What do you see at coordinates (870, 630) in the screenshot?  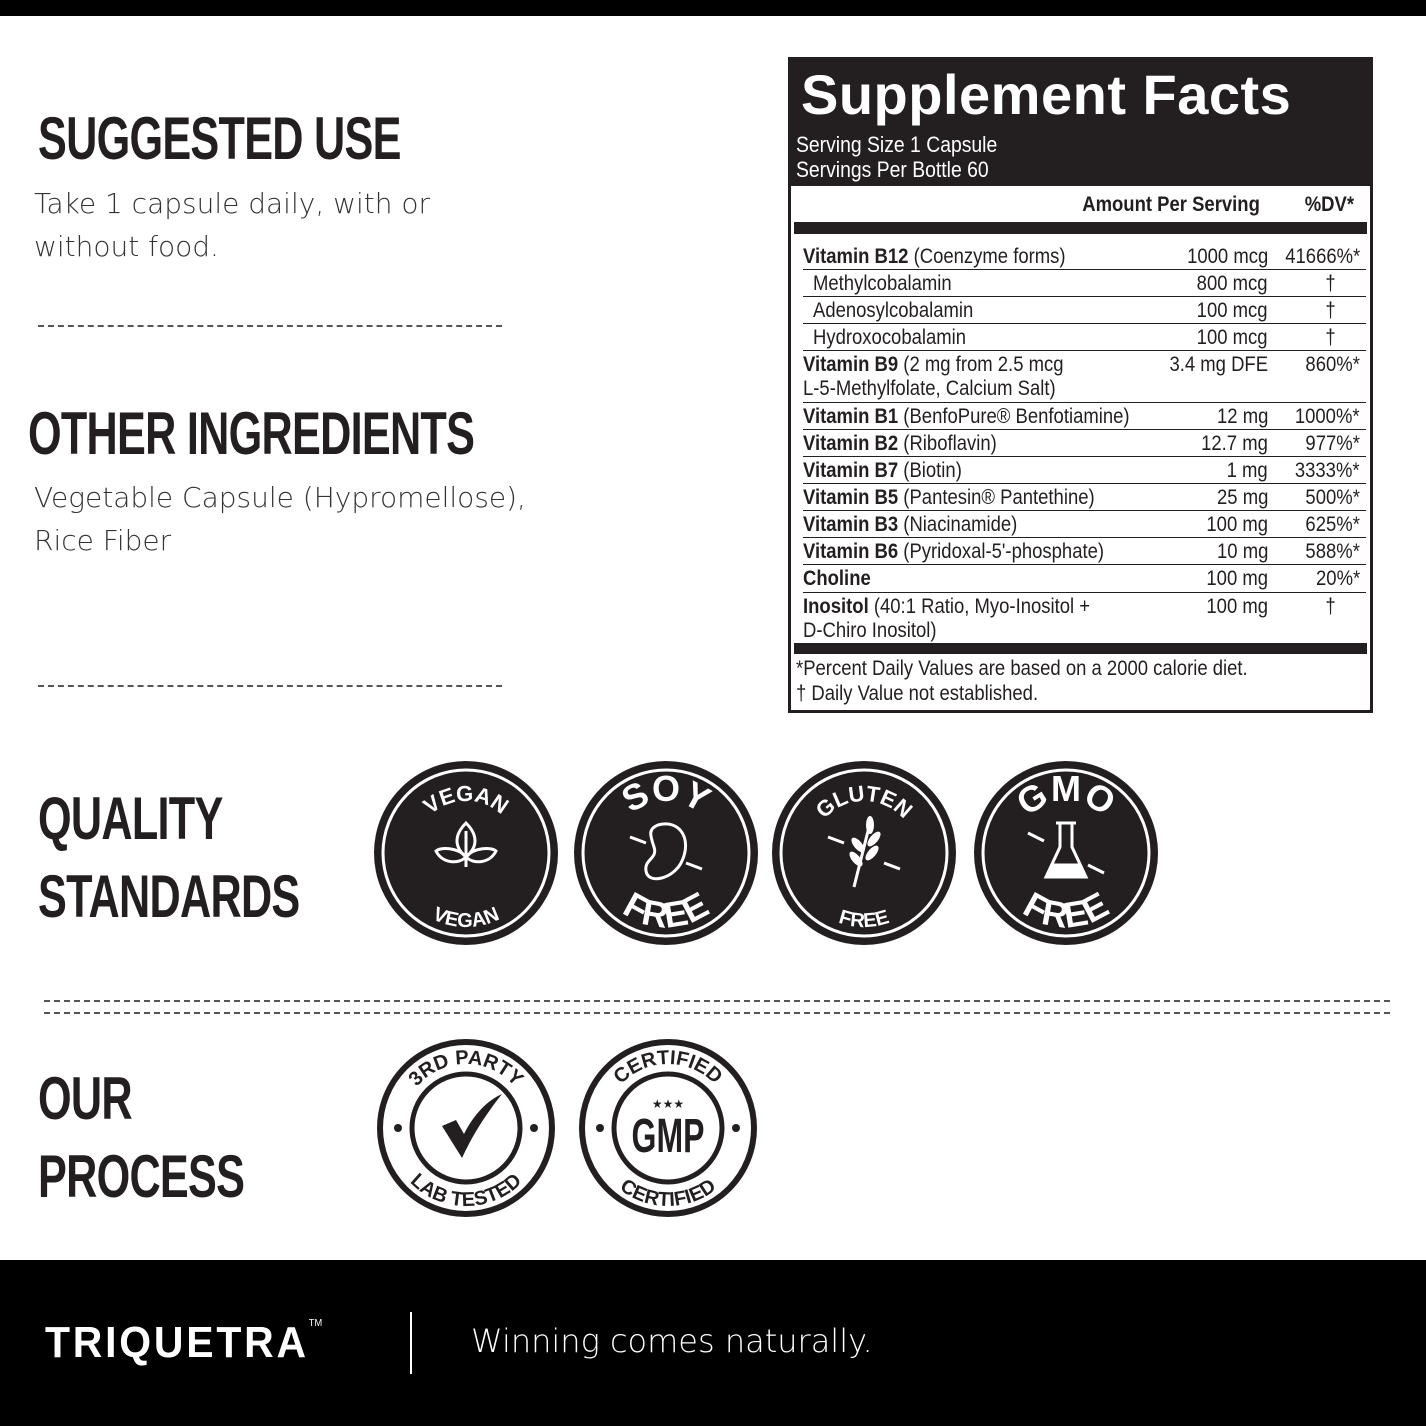 I see `nutrient-detail: D-Chiro Inositol)` at bounding box center [870, 630].